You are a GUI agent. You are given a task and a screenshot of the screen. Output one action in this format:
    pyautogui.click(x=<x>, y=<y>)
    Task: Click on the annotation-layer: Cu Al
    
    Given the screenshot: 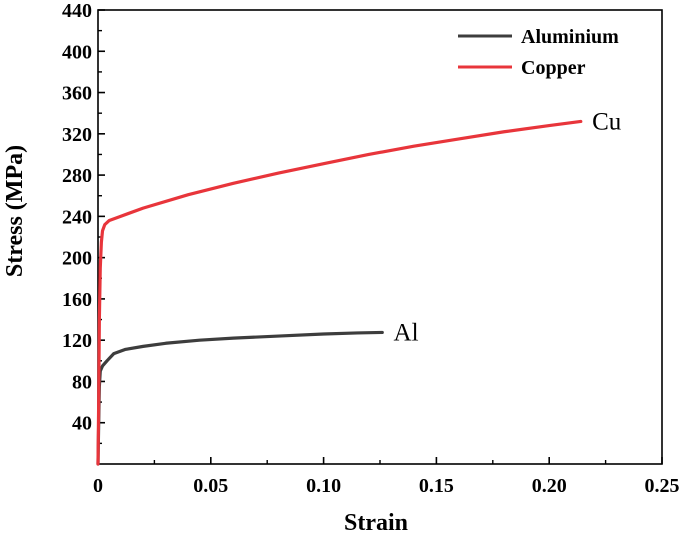 What is the action you would take?
    pyautogui.click(x=508, y=227)
    